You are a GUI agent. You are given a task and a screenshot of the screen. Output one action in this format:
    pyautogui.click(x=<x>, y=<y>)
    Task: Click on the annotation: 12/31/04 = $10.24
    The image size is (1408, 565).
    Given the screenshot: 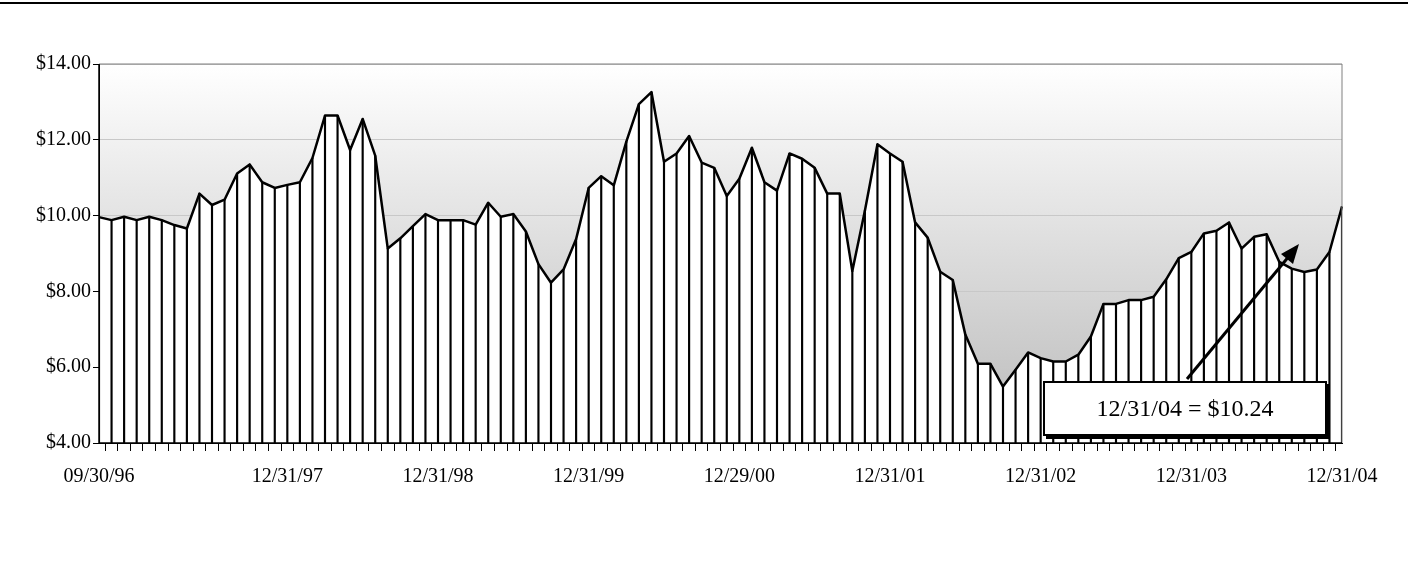 What is the action you would take?
    pyautogui.click(x=1185, y=408)
    